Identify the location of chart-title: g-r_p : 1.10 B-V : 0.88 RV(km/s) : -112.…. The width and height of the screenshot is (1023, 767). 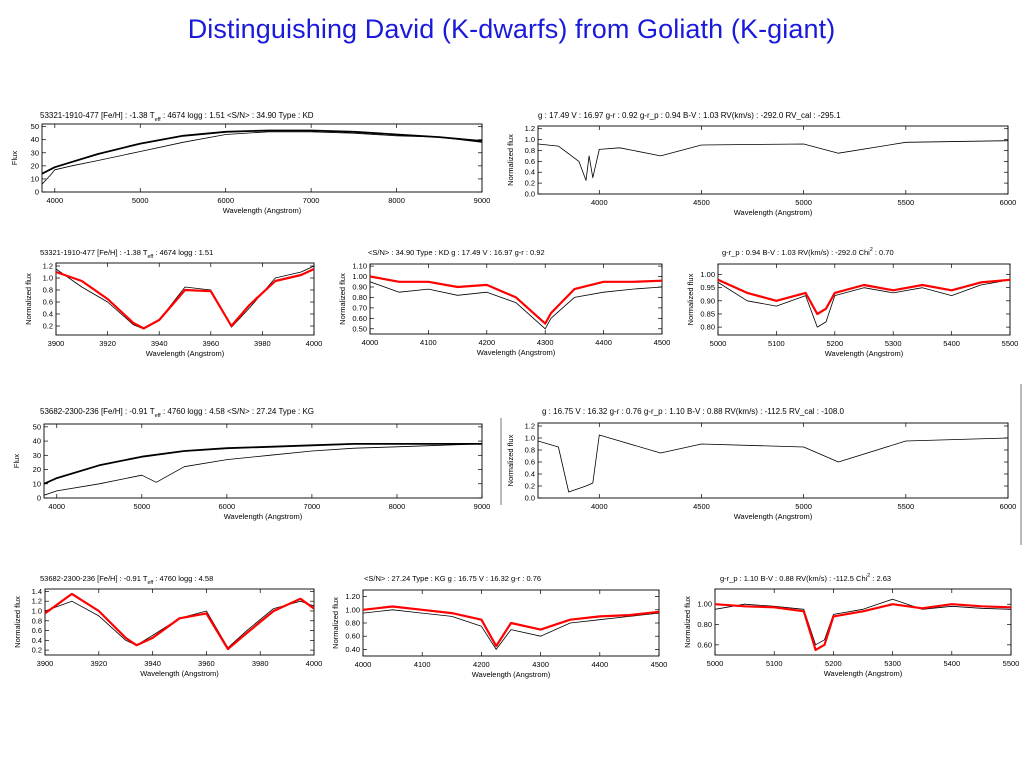
(805, 578).